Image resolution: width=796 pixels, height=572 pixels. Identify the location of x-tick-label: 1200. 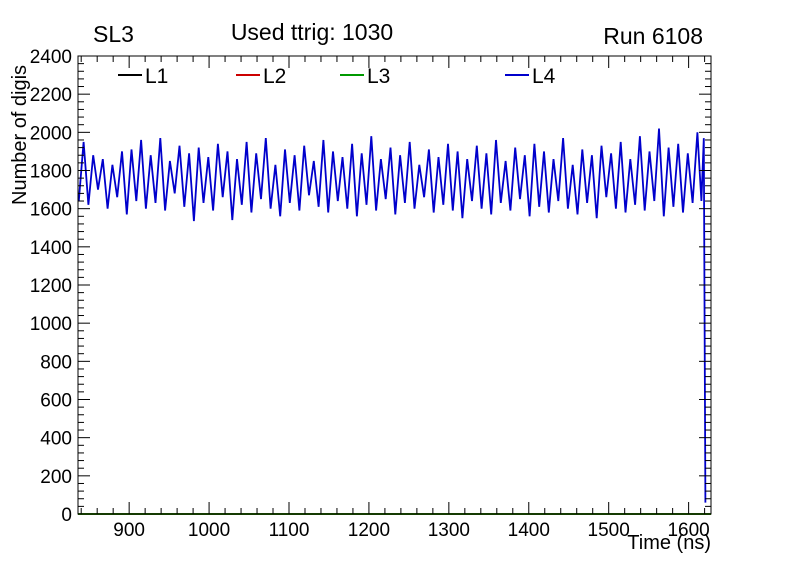
(369, 530).